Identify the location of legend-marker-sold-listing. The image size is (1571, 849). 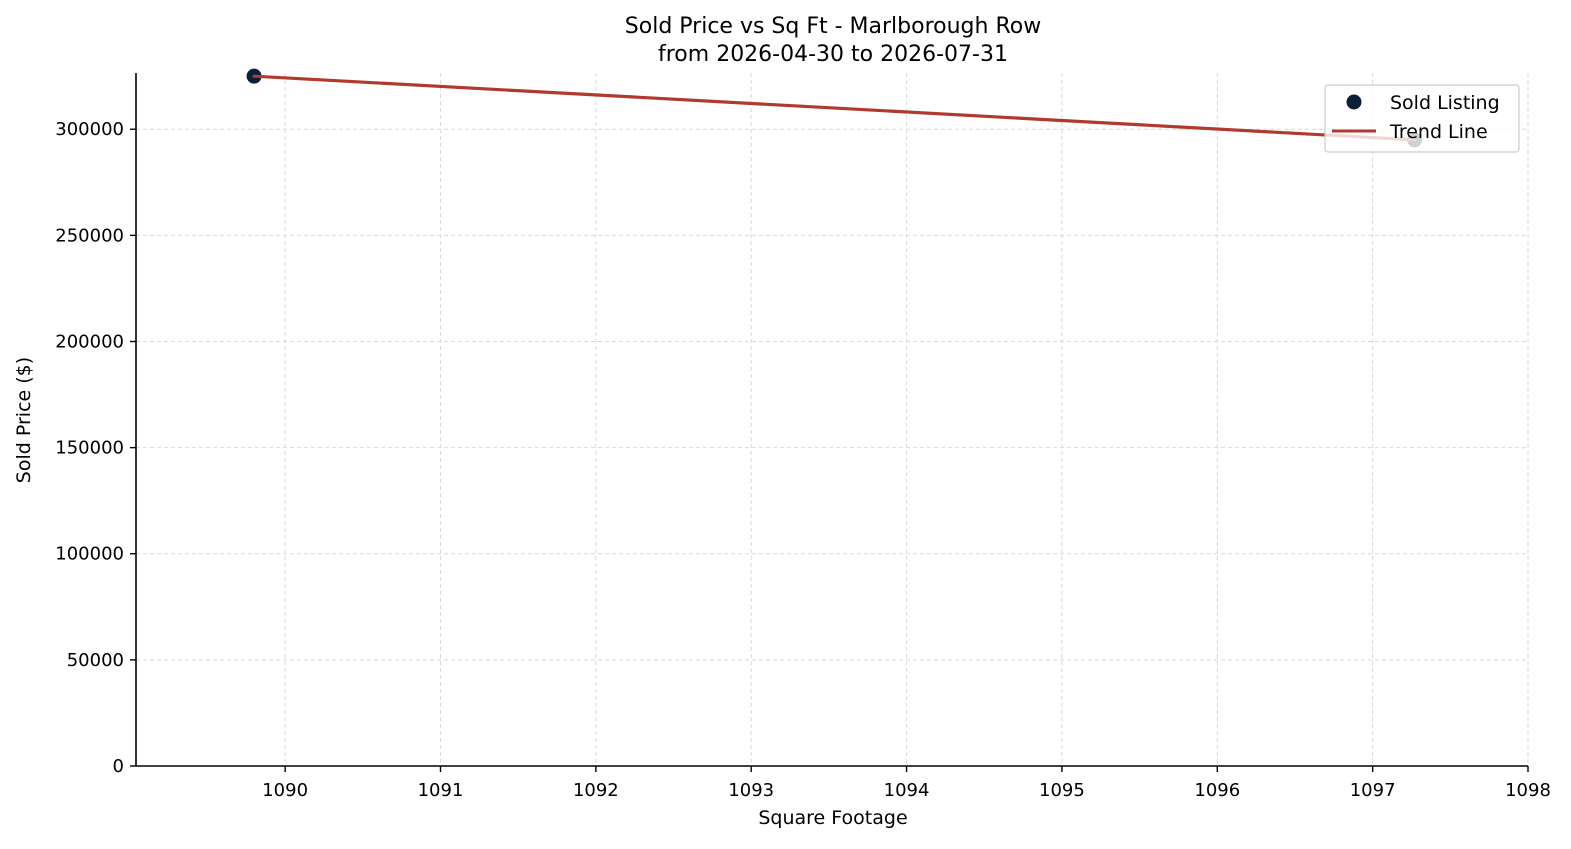
(1354, 102).